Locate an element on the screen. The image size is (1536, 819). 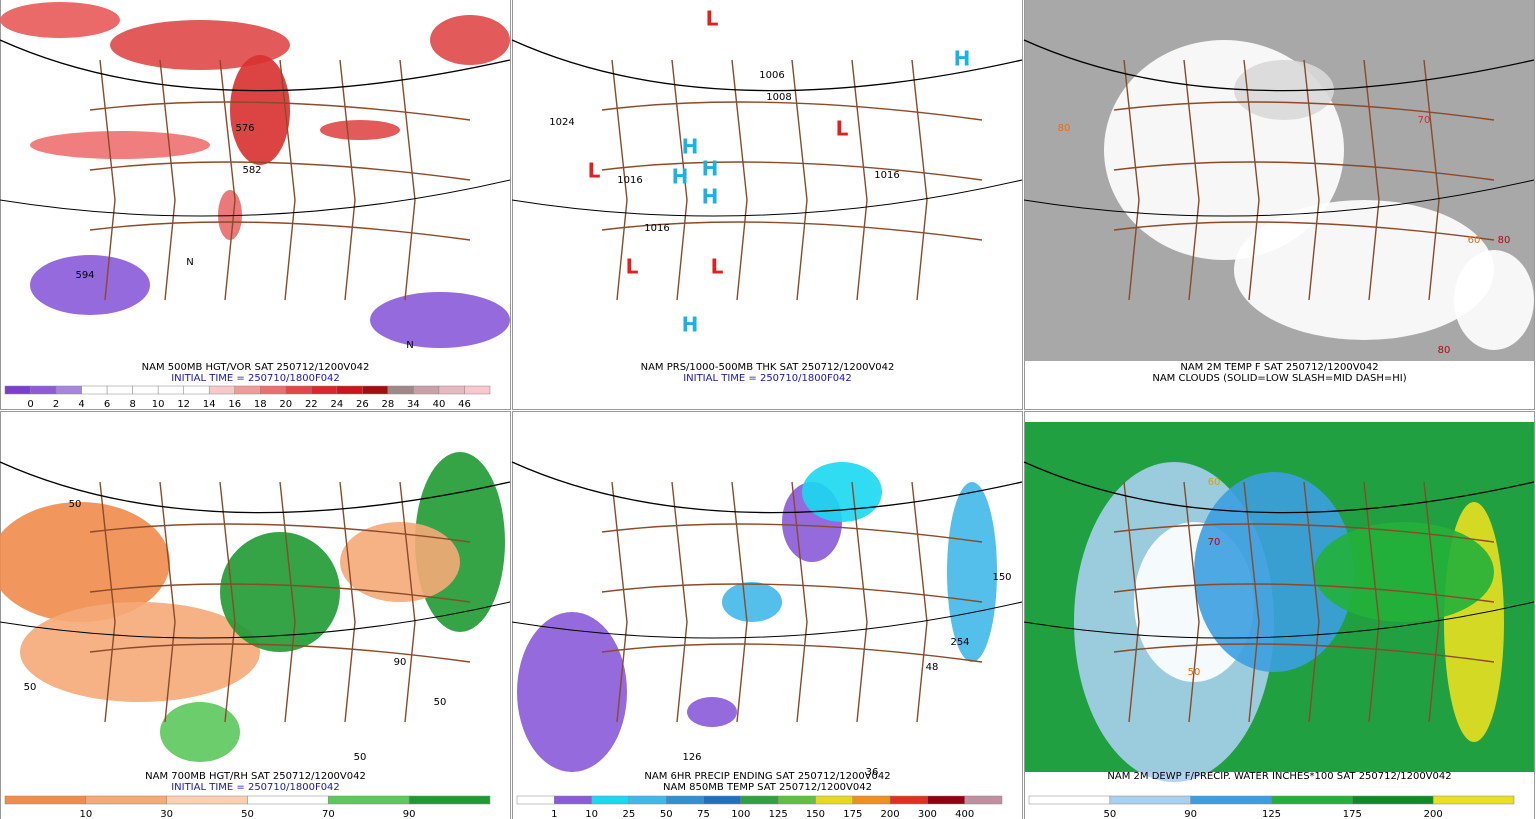
colorbar-label: 300 is located at coordinates (927, 814).